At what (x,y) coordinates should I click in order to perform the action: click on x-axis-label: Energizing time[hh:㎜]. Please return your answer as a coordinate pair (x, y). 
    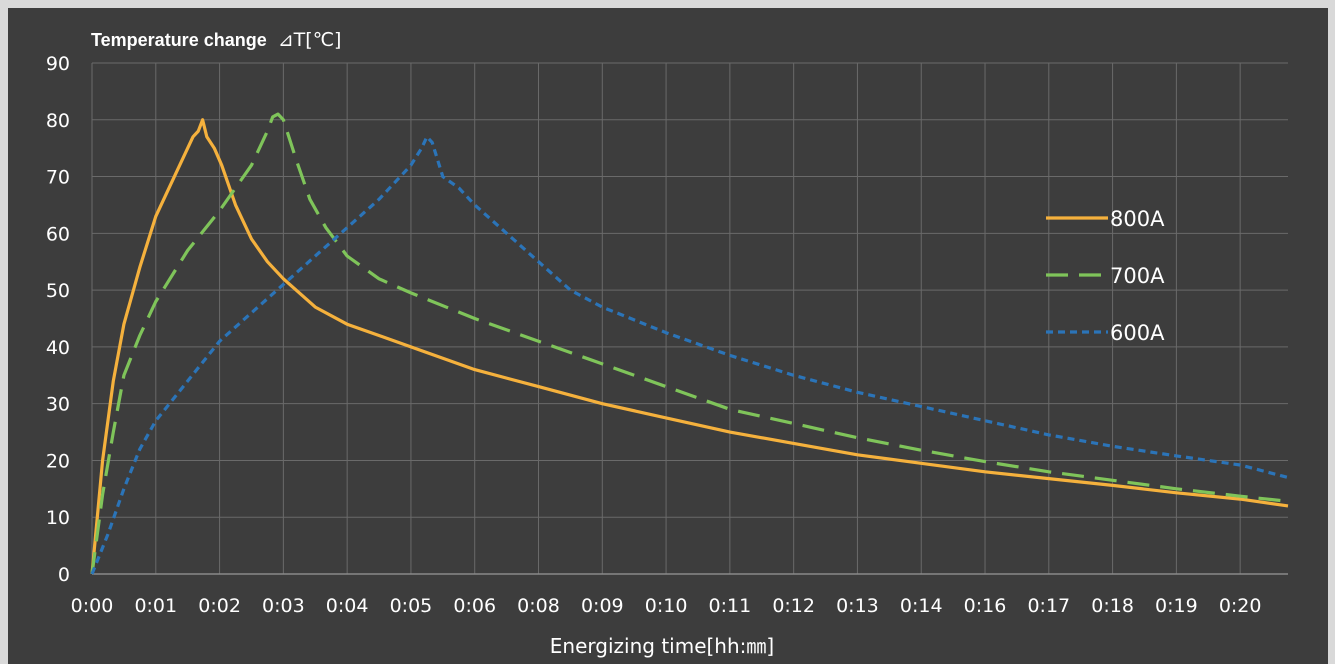
    Looking at the image, I should click on (662, 646).